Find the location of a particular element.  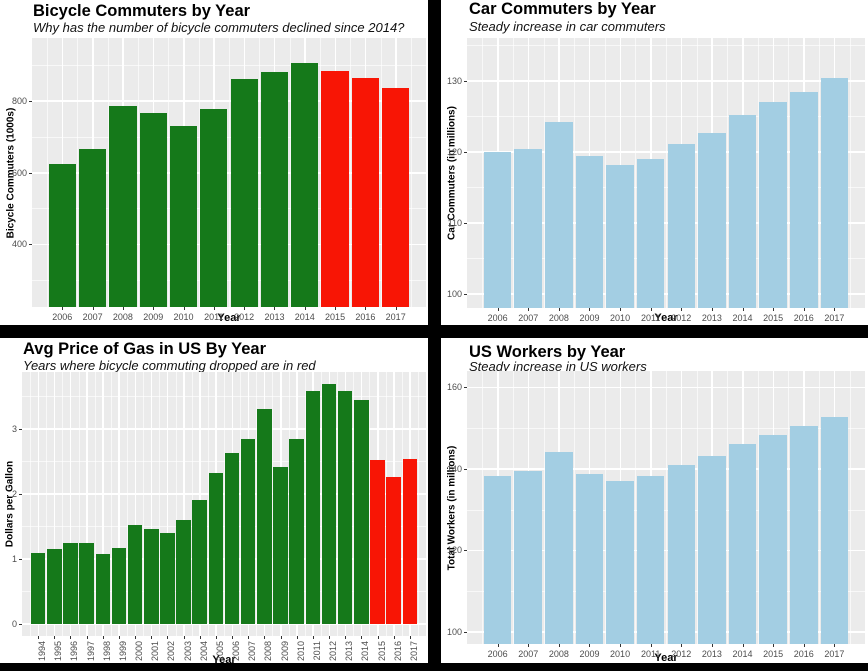

y-tick-label: 100 is located at coordinates (454, 293).